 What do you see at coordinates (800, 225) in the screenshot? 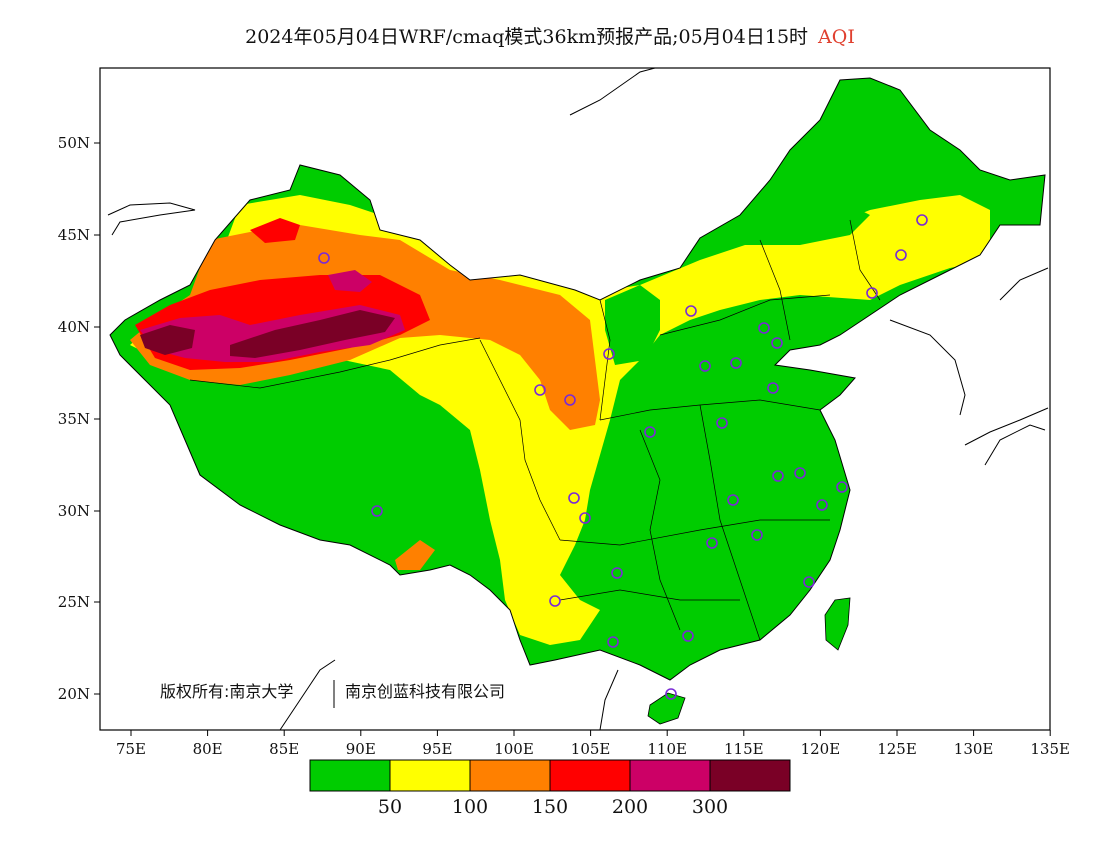
I see `aqi-field-good-northeast` at bounding box center [800, 225].